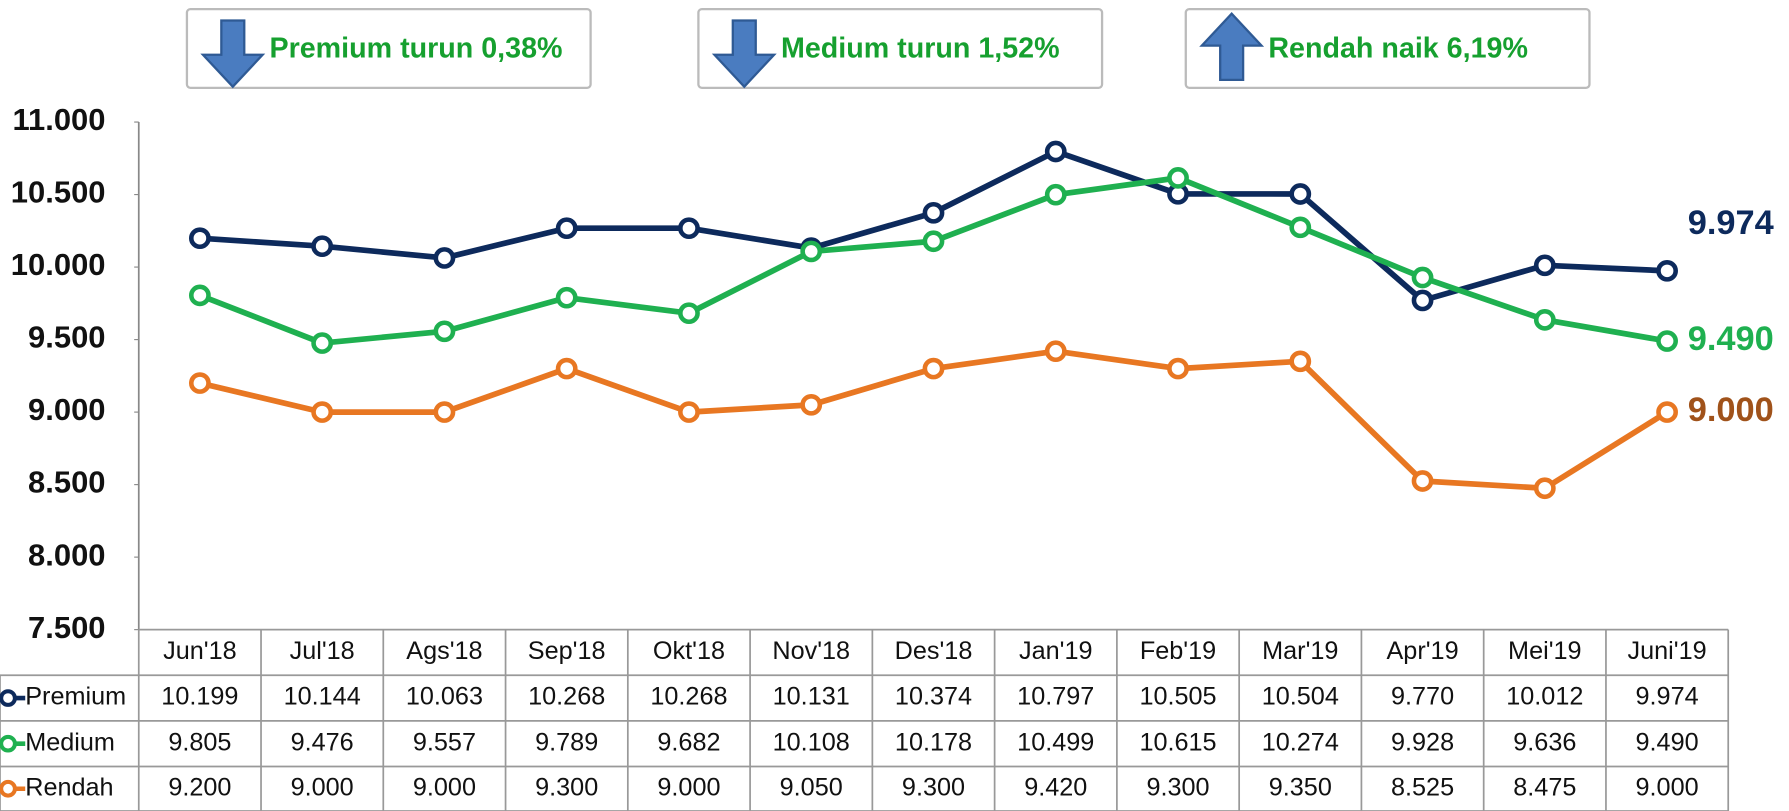 This screenshot has width=1789, height=811. Describe the element at coordinates (58, 264) in the screenshot. I see `y-tick-label: 10.000` at that location.